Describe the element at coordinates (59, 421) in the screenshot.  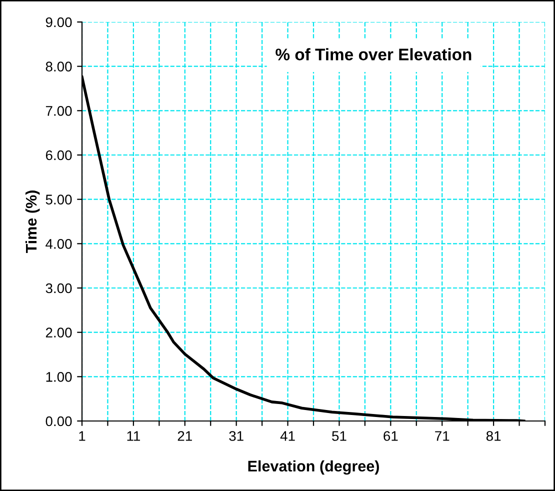
I see `y-tick-label: 0.00` at that location.